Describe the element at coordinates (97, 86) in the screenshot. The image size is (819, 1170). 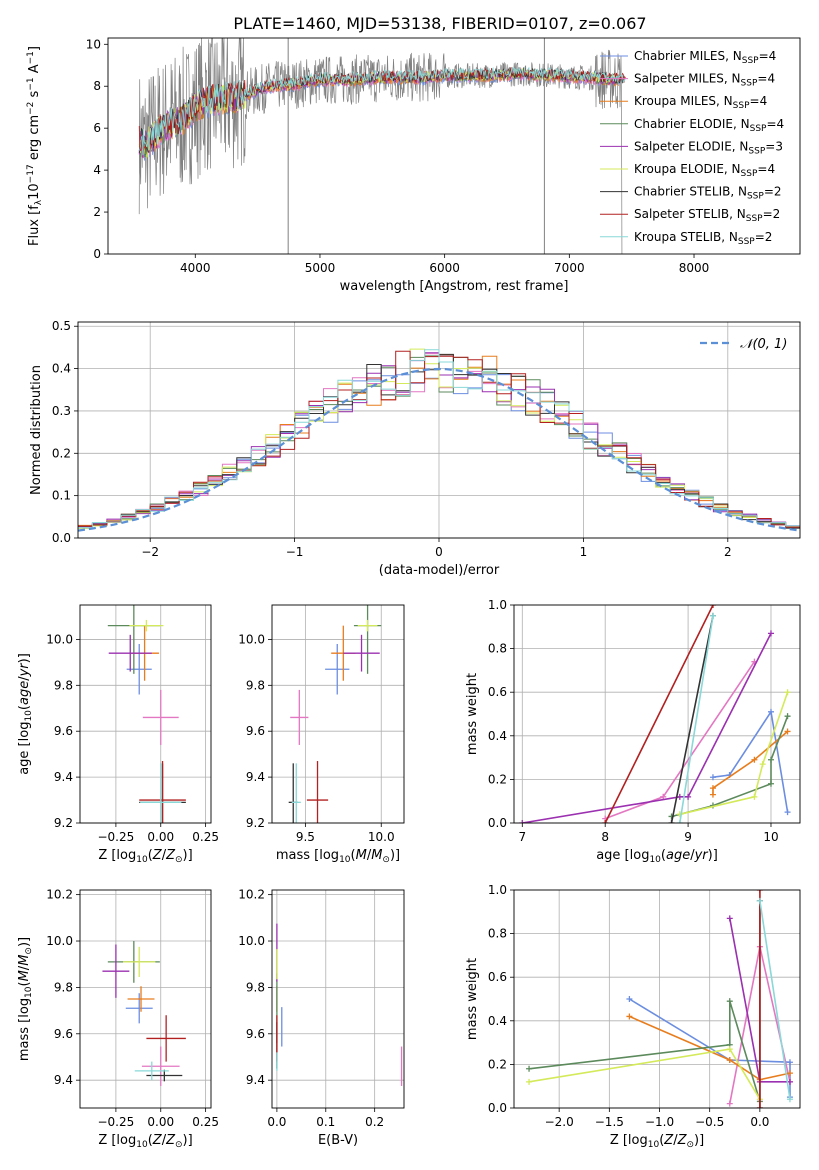
I see `y-tick-label: 8` at that location.